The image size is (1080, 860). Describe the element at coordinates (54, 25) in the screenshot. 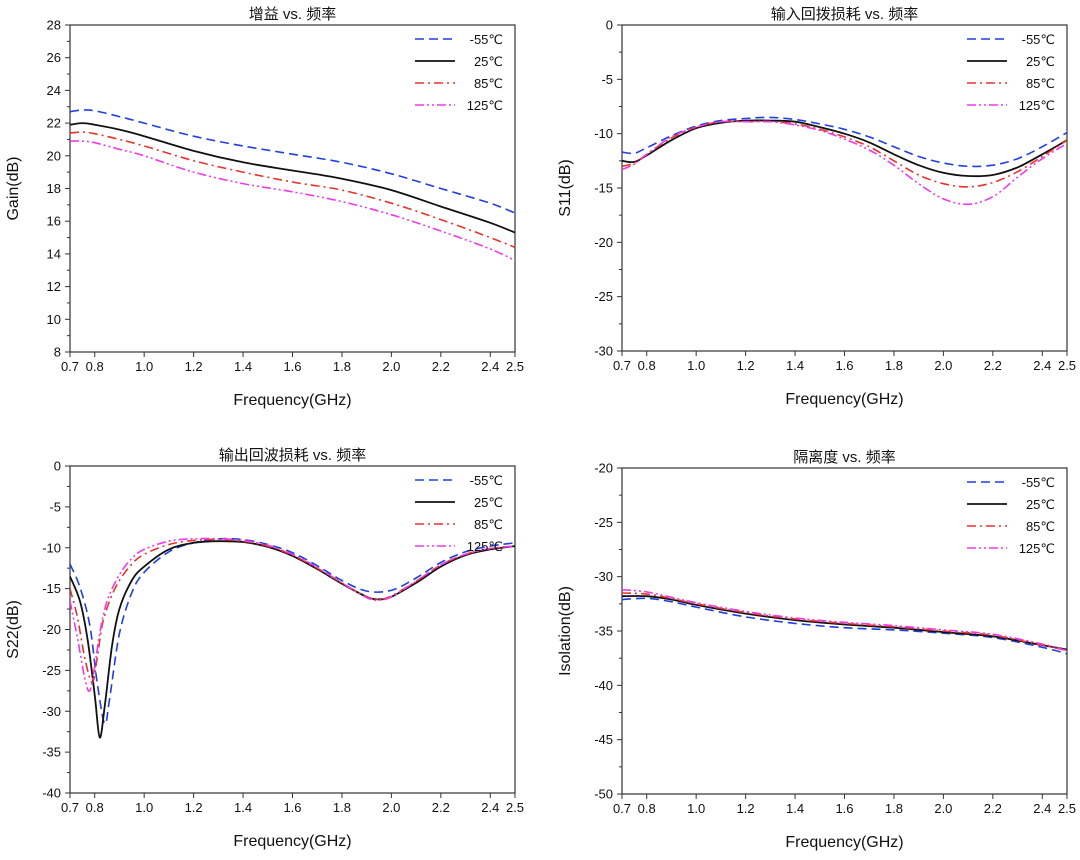

I see `y-tick-label-28: 28` at that location.